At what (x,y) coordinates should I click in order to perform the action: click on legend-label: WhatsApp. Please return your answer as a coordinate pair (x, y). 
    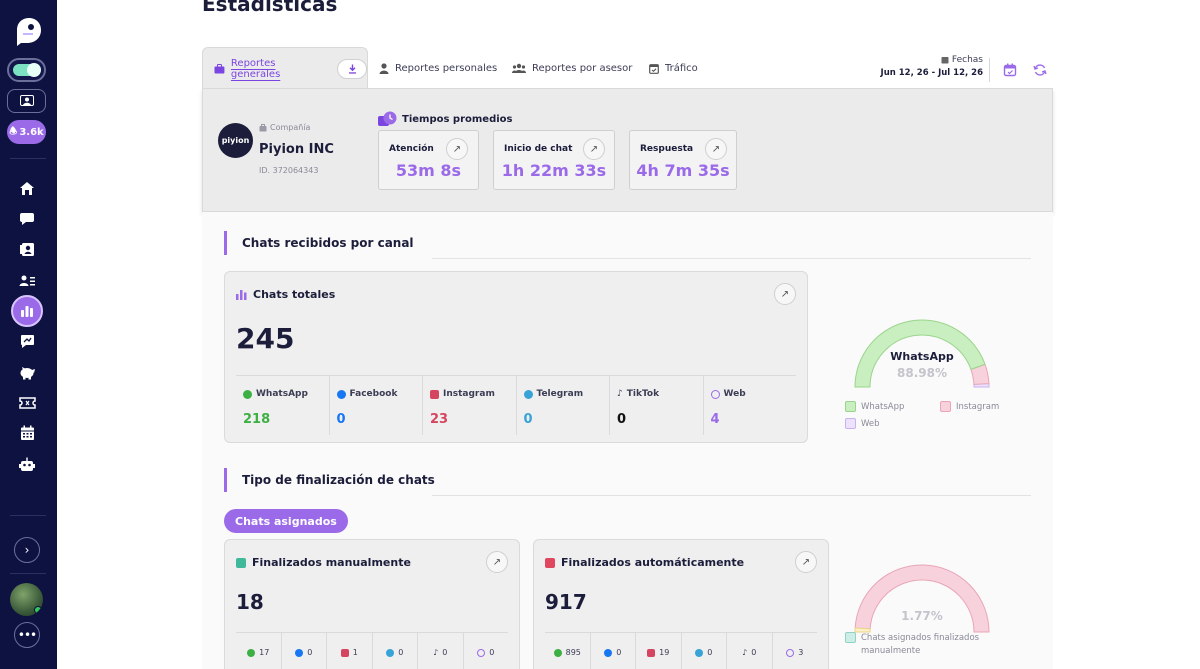
    Looking at the image, I should click on (883, 406).